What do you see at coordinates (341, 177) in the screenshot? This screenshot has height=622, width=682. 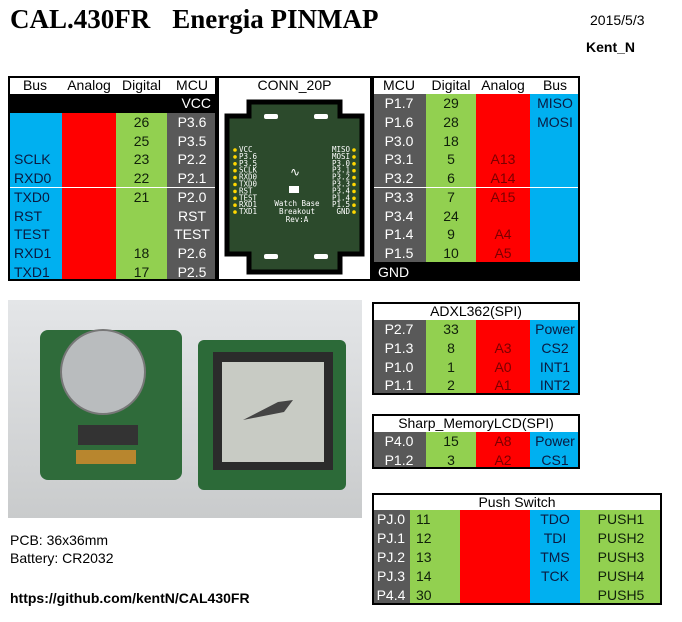 I see `pin-label: P3.2` at bounding box center [341, 177].